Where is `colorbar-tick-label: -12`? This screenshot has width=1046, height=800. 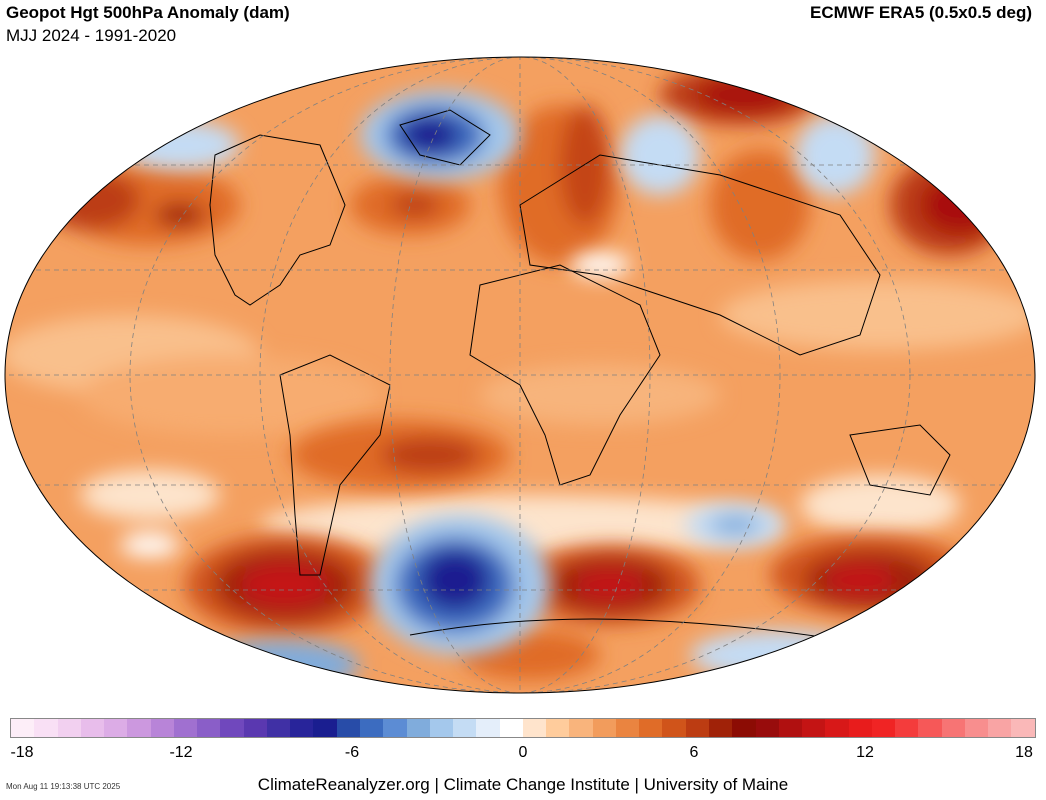
colorbar-tick-label: -12 is located at coordinates (181, 752).